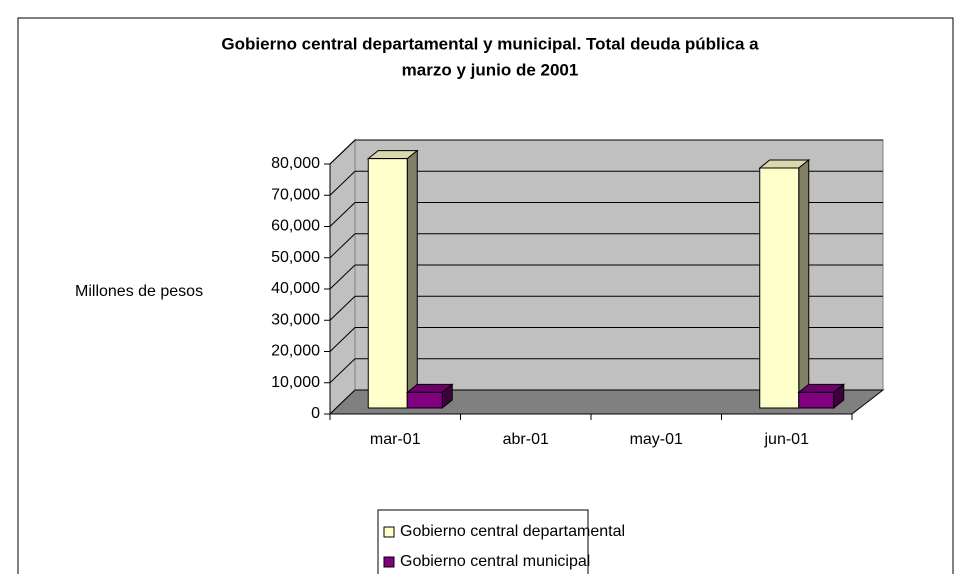 This screenshot has width=971, height=574. What do you see at coordinates (490, 69) in the screenshot?
I see `chart-title: marzo y junio de 2001` at bounding box center [490, 69].